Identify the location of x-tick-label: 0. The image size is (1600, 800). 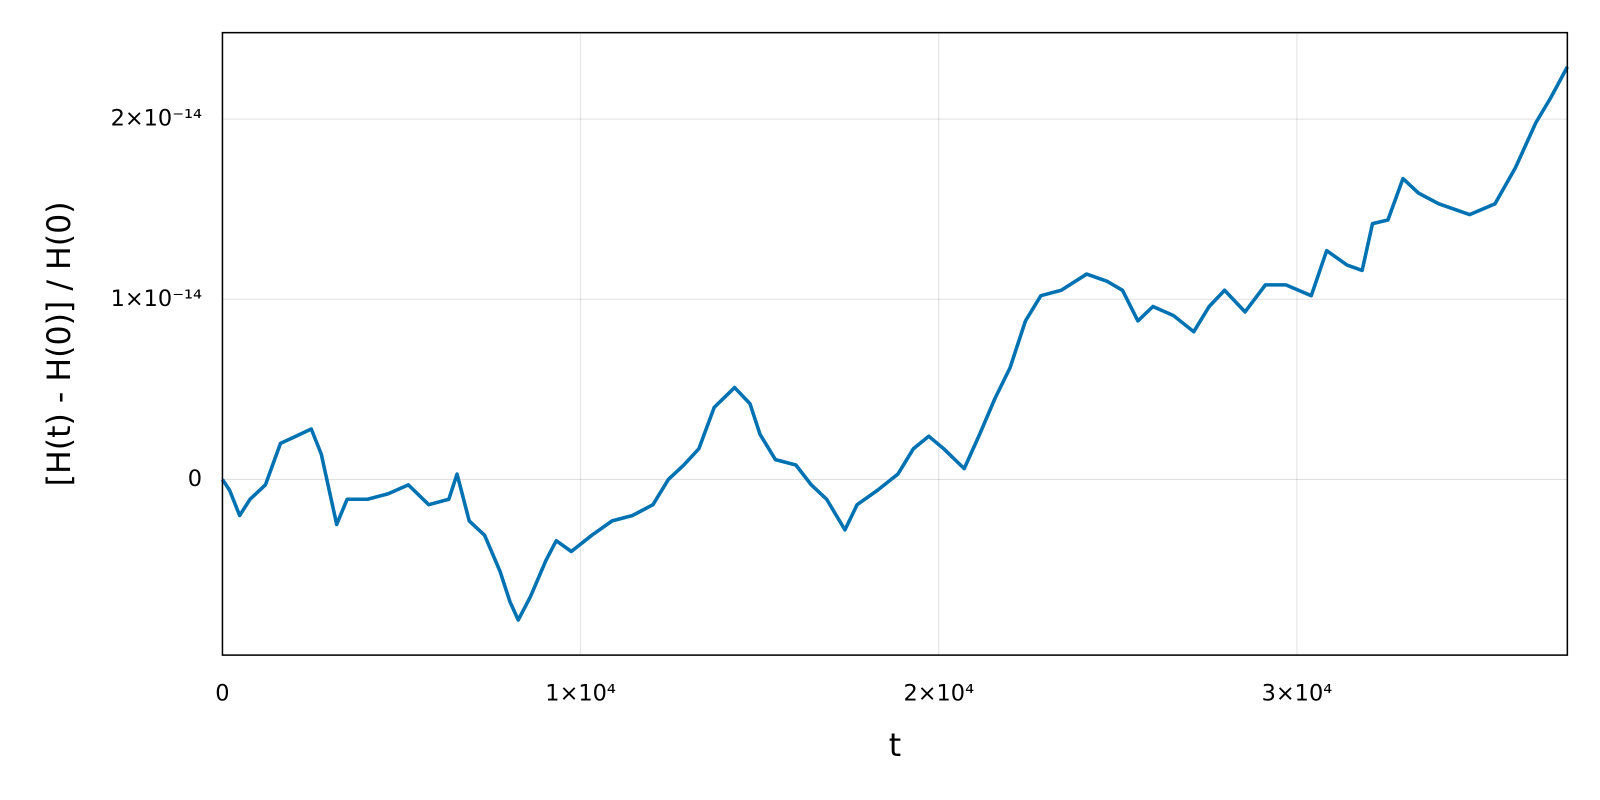
(222, 693).